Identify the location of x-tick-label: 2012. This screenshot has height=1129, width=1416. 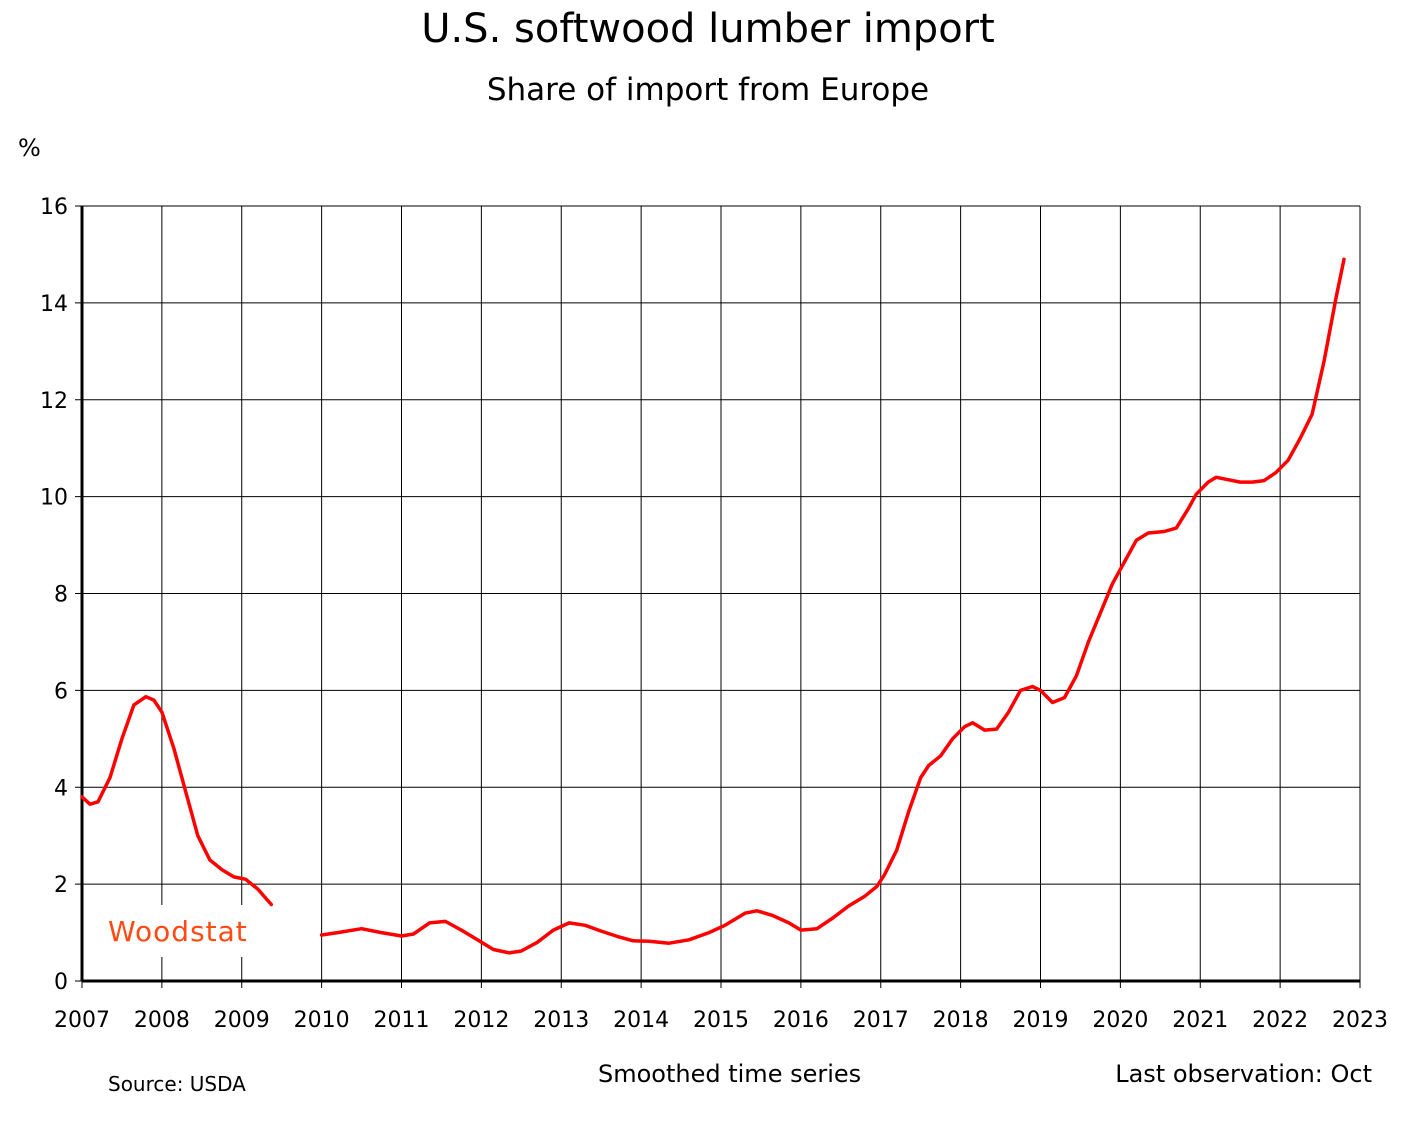
(481, 1020).